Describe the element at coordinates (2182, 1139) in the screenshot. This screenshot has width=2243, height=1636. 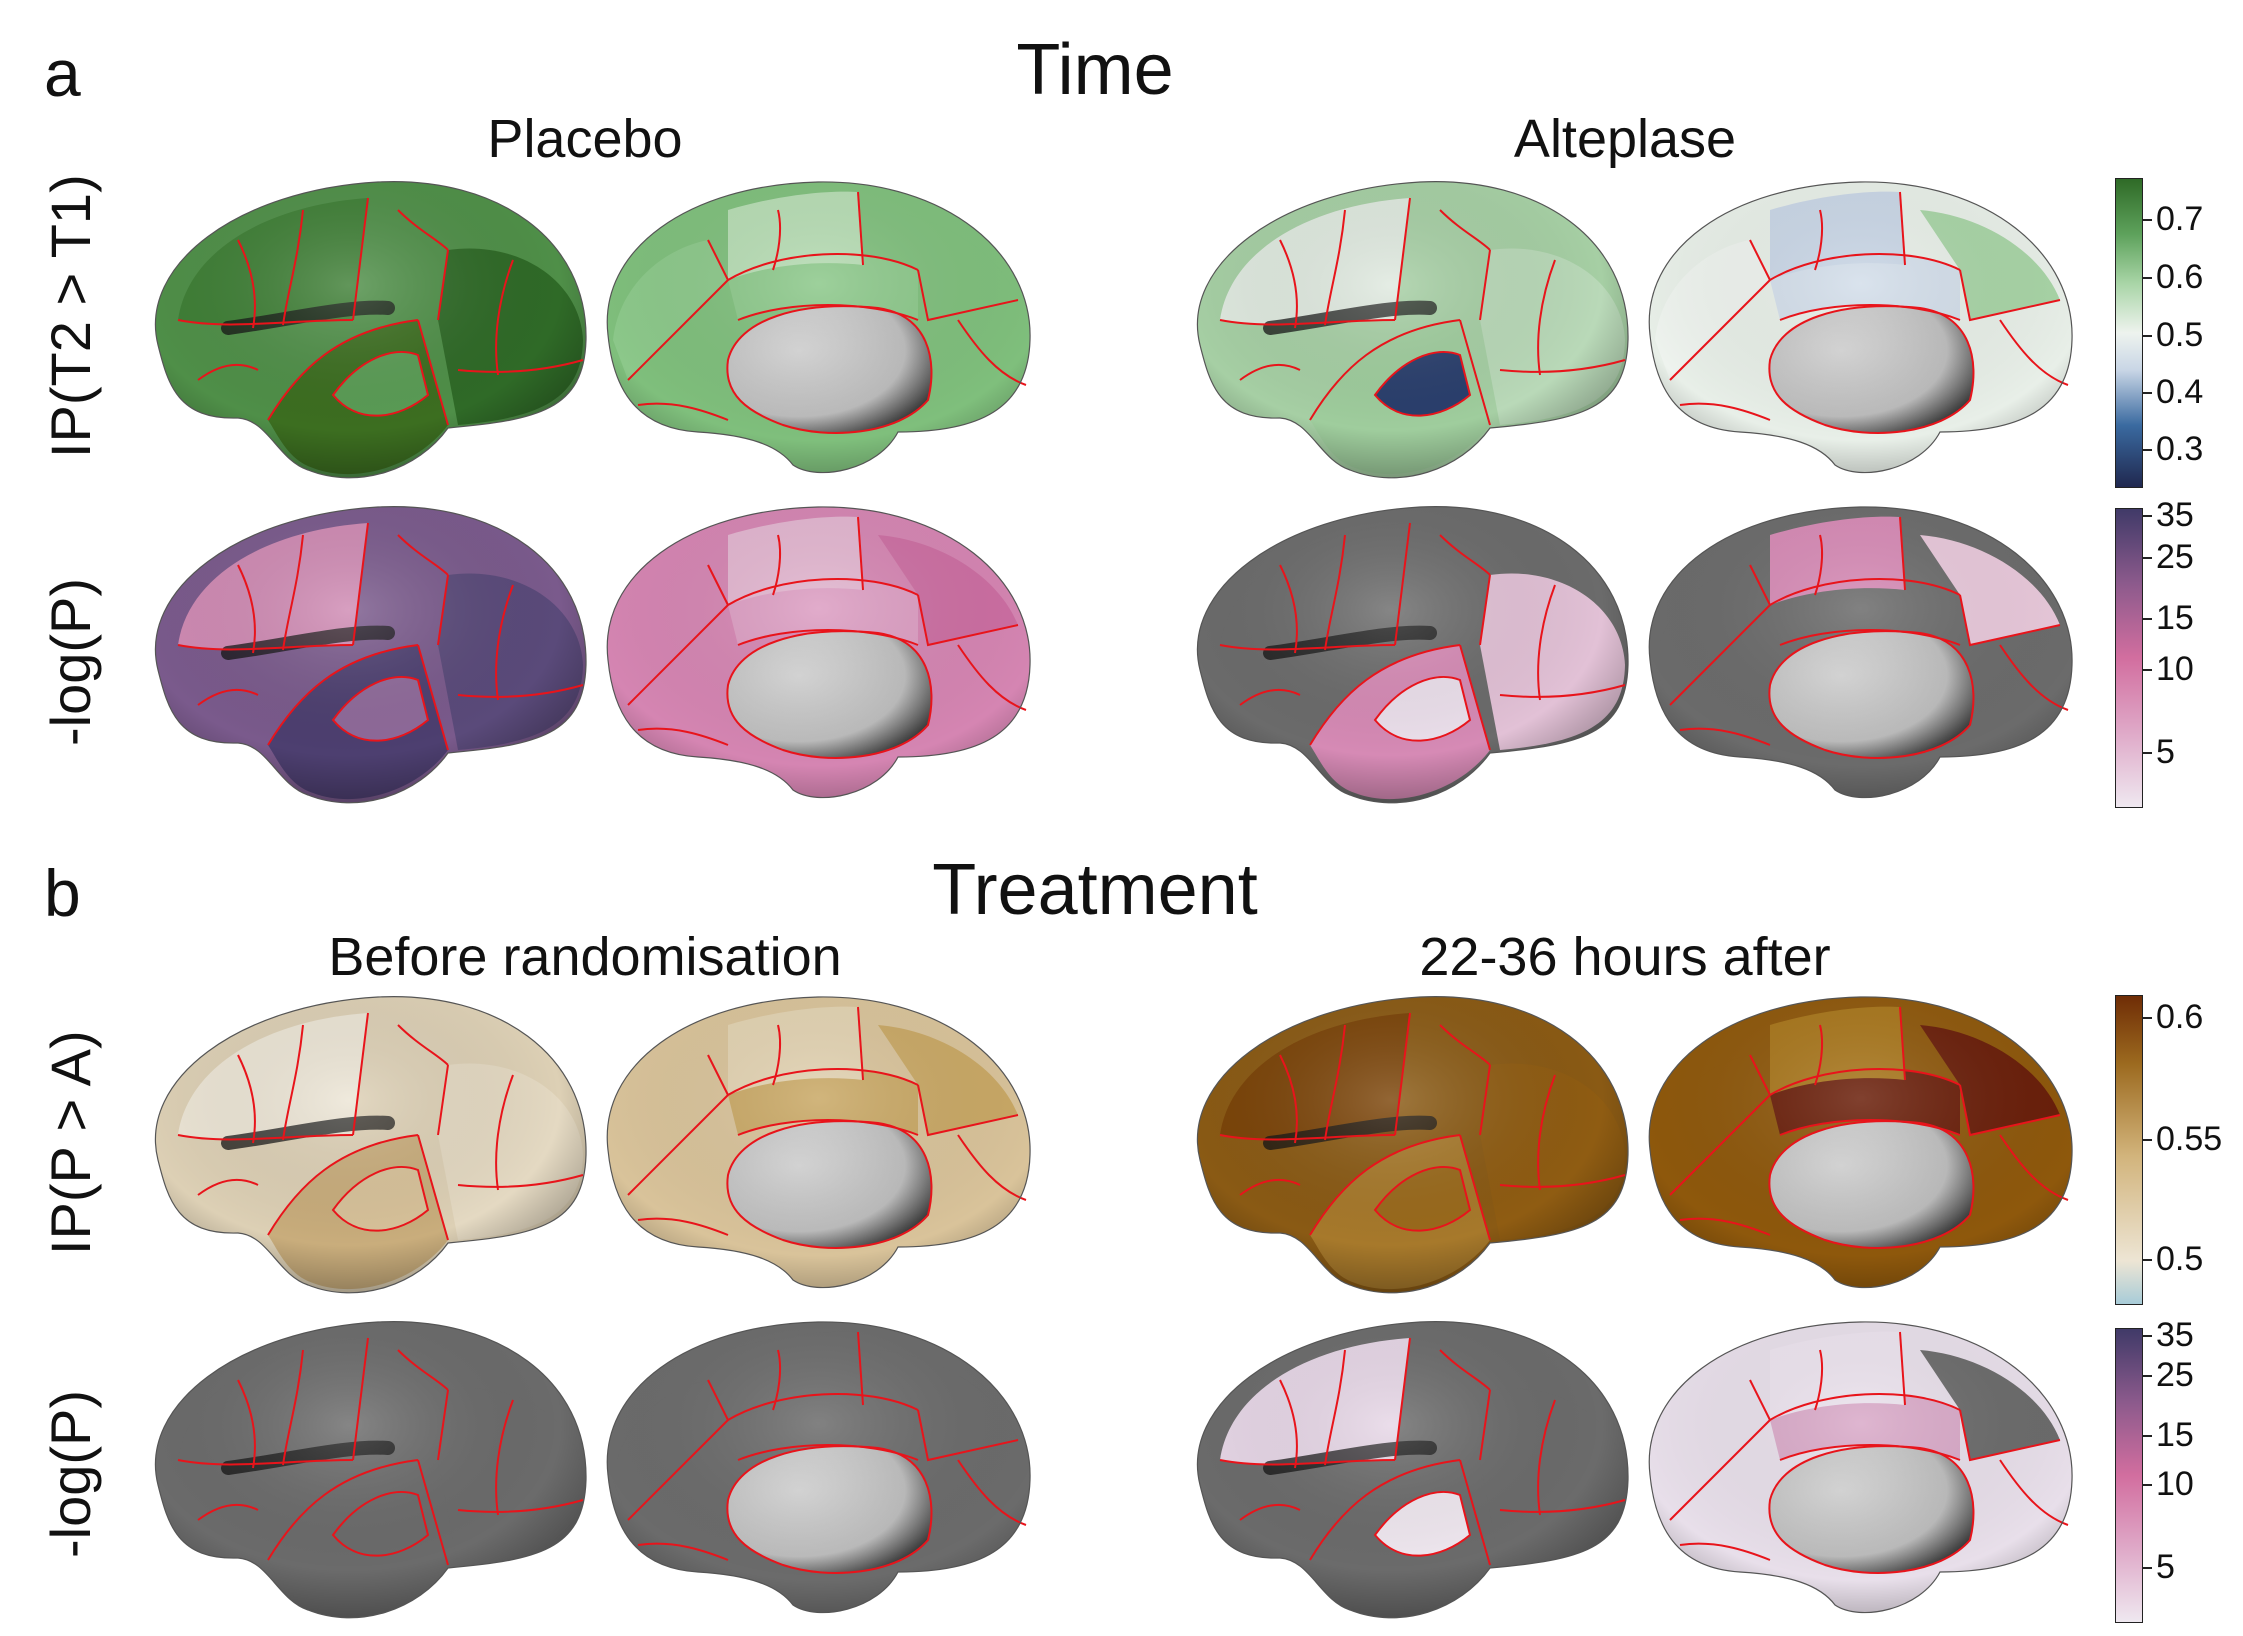
I see `colorbar-tick: 0.55` at that location.